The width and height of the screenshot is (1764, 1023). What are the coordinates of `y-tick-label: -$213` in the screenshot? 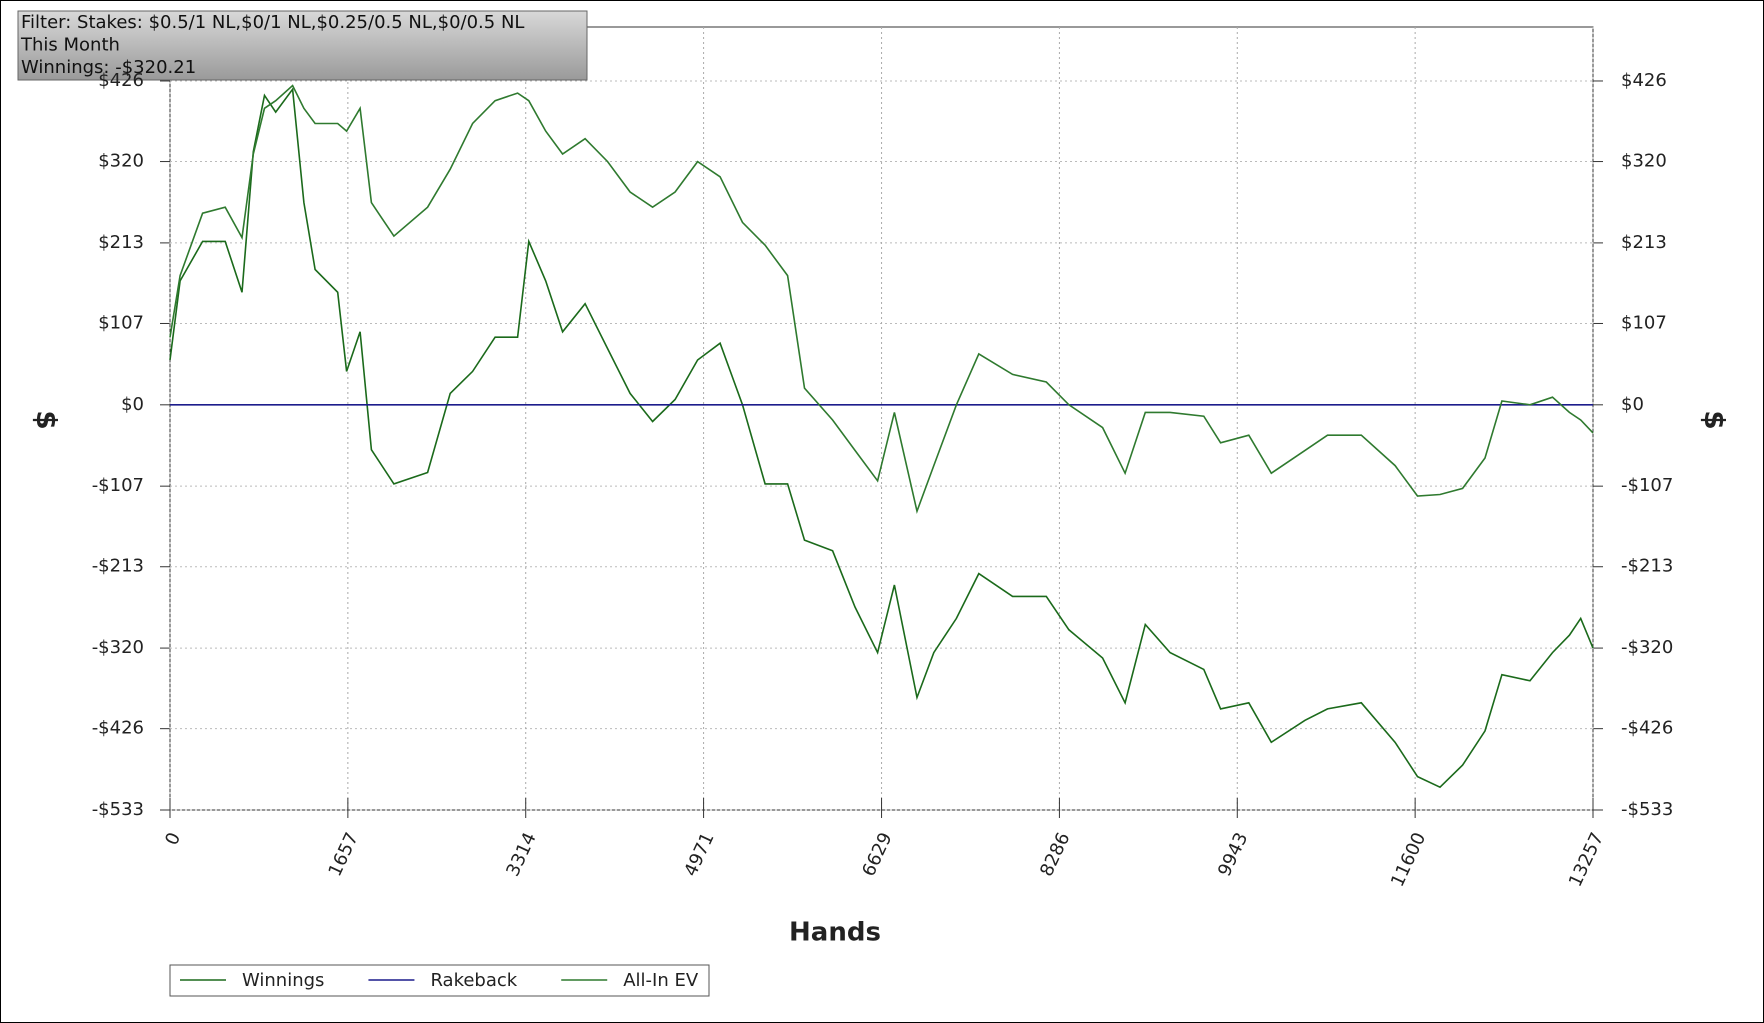 It's located at (118, 566).